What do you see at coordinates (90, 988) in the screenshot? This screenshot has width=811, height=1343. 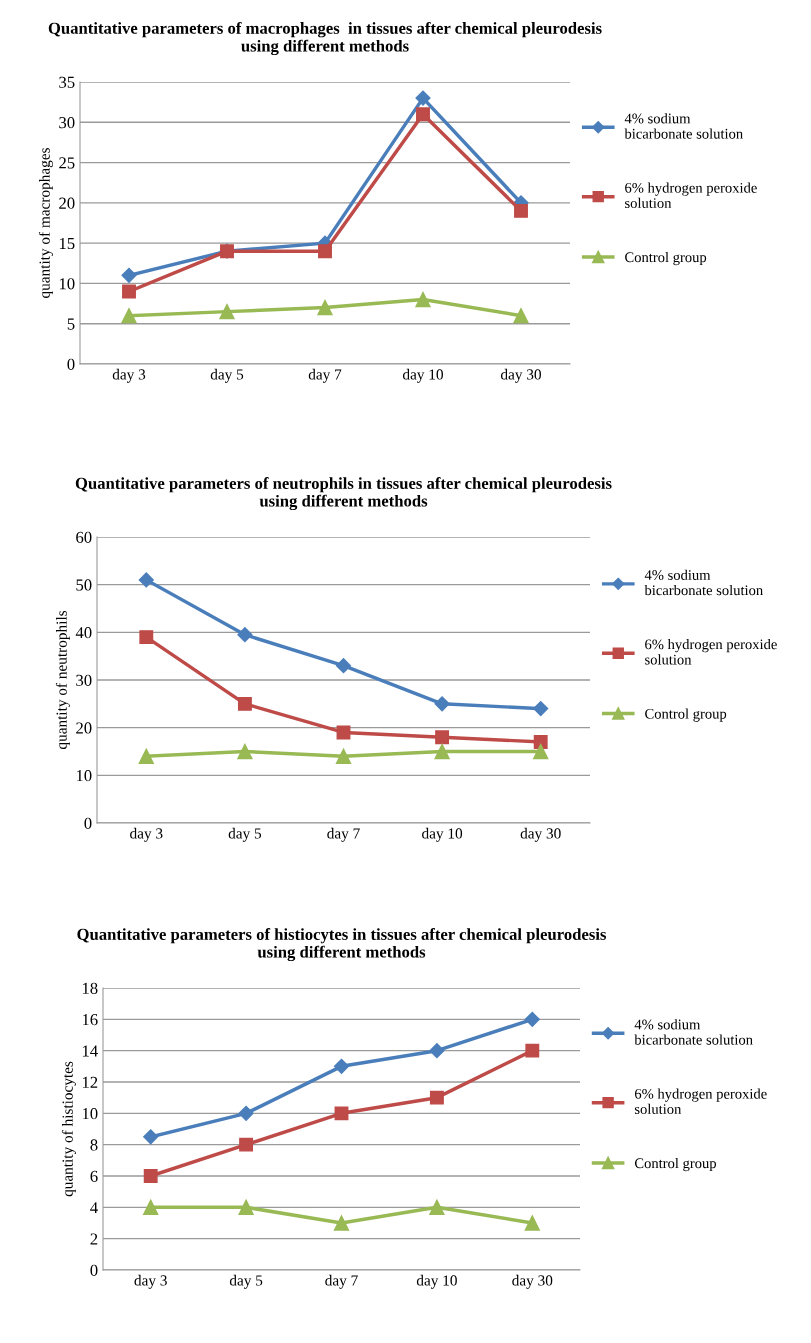 I see `y-tick-label: 18` at bounding box center [90, 988].